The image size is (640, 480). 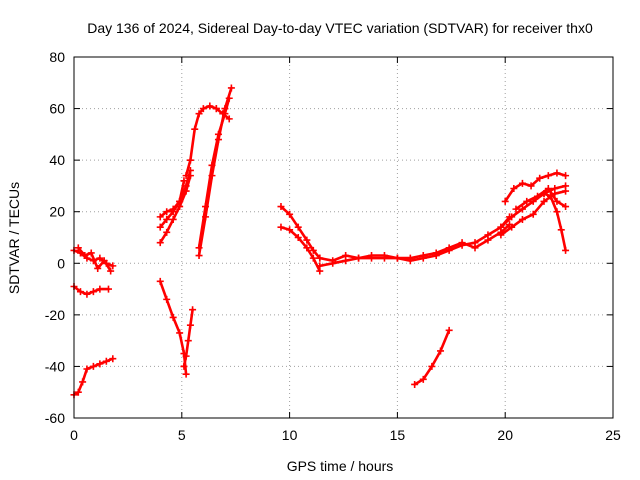 What do you see at coordinates (57, 212) in the screenshot?
I see `y-tick-label: 20` at bounding box center [57, 212].